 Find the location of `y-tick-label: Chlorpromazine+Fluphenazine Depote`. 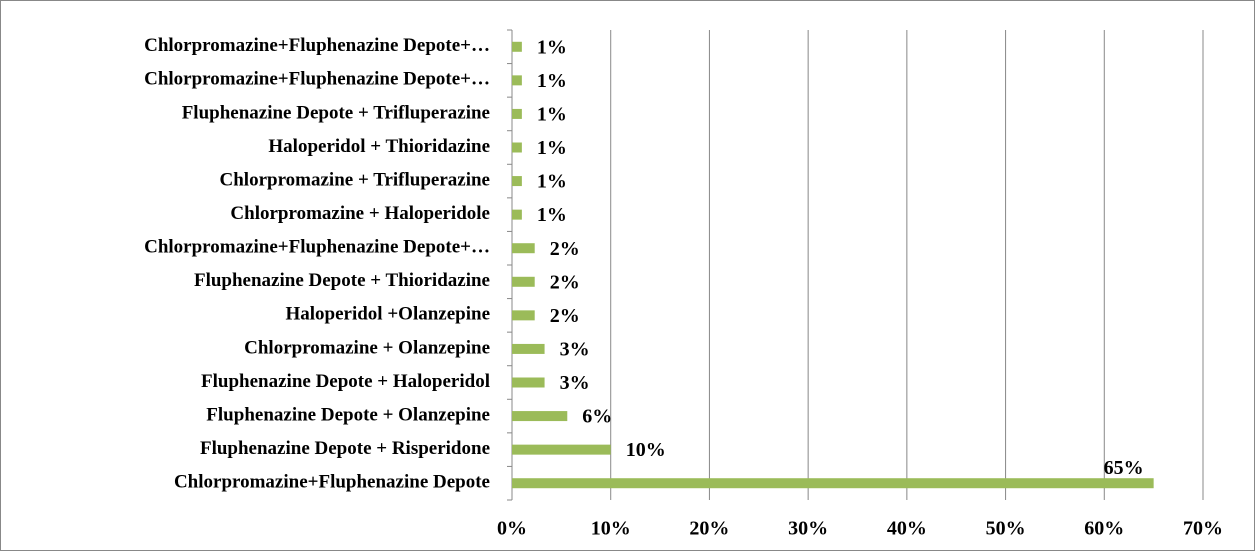

y-tick-label: Chlorpromazine+Fluphenazine Depote is located at coordinates (332, 482).